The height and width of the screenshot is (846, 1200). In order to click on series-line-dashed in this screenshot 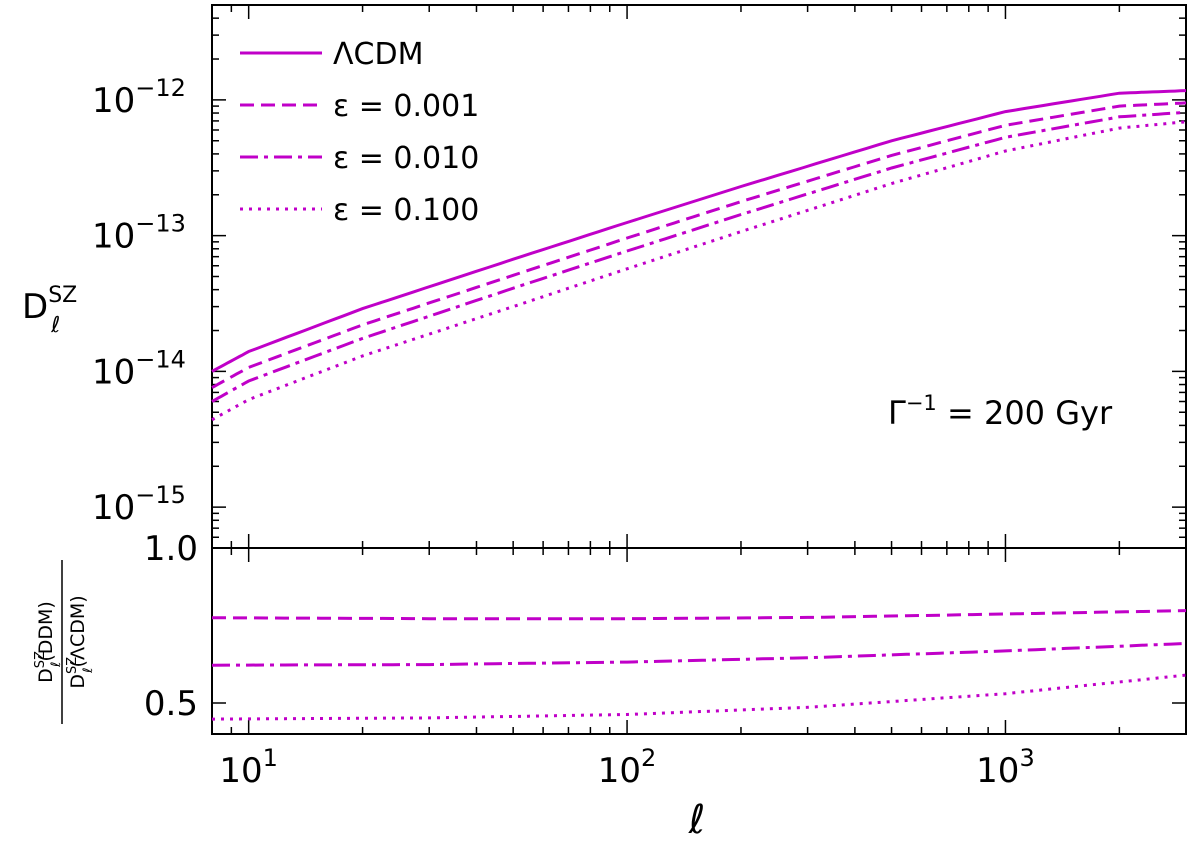, I will do `click(699, 615)`.